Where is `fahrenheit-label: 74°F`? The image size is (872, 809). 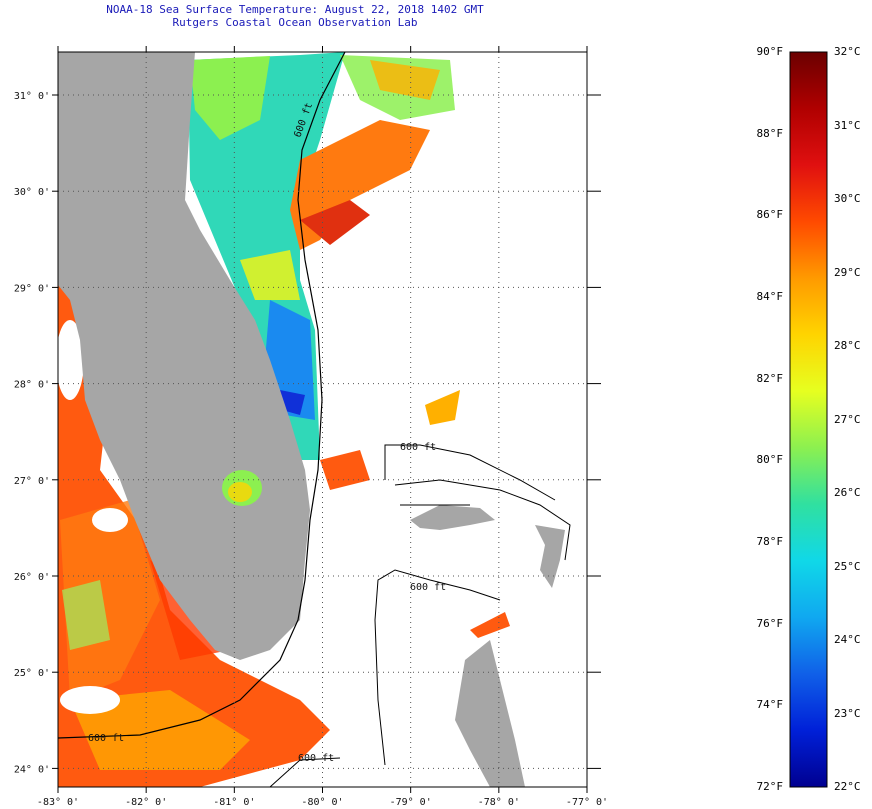
fahrenheit-label: 74°F is located at coordinates (770, 705).